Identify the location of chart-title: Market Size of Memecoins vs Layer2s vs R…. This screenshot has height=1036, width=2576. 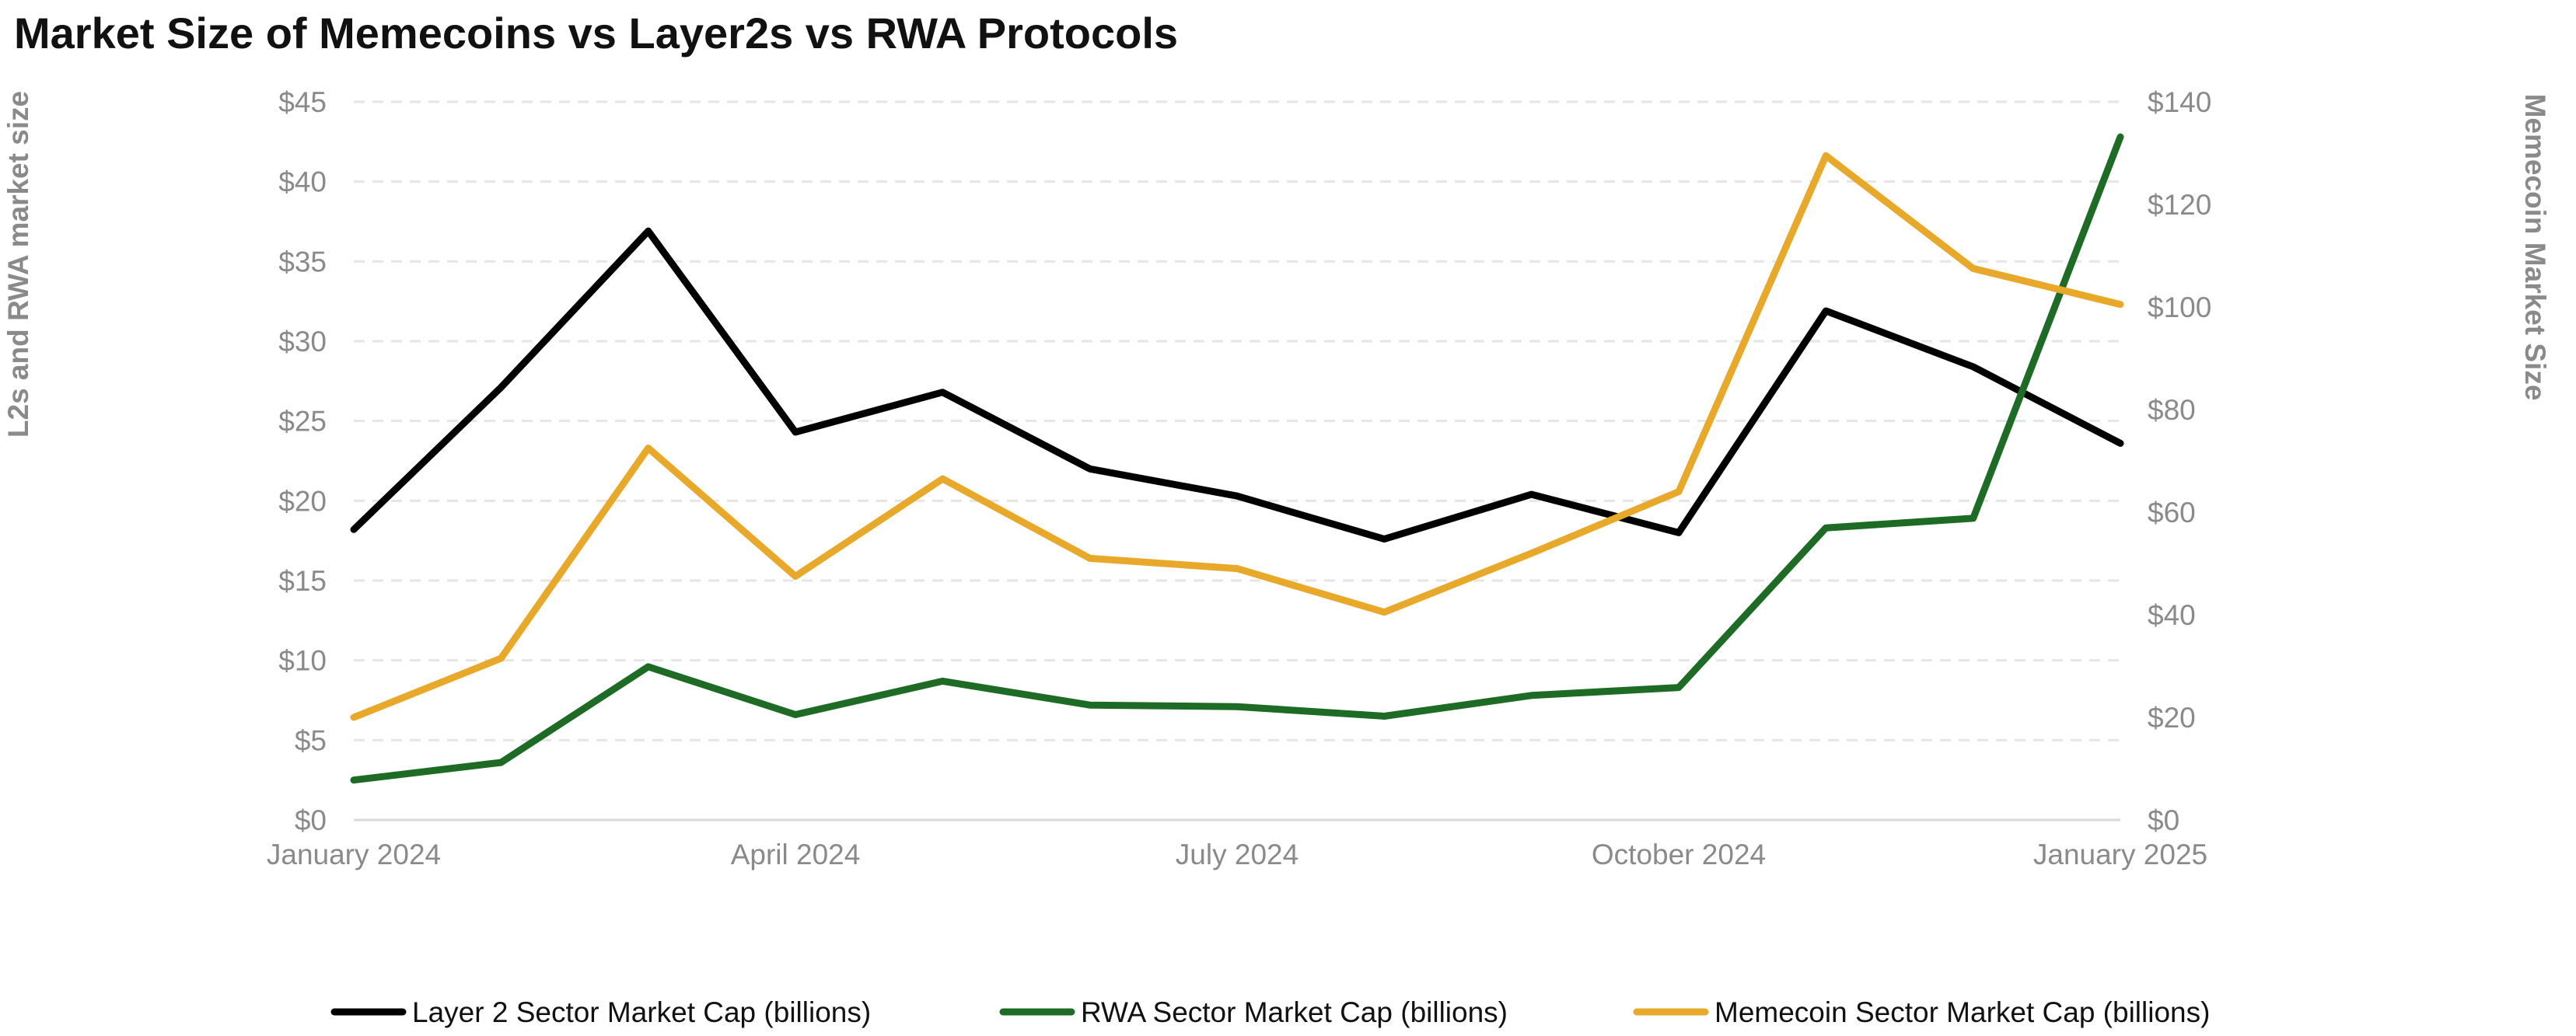
(596, 33).